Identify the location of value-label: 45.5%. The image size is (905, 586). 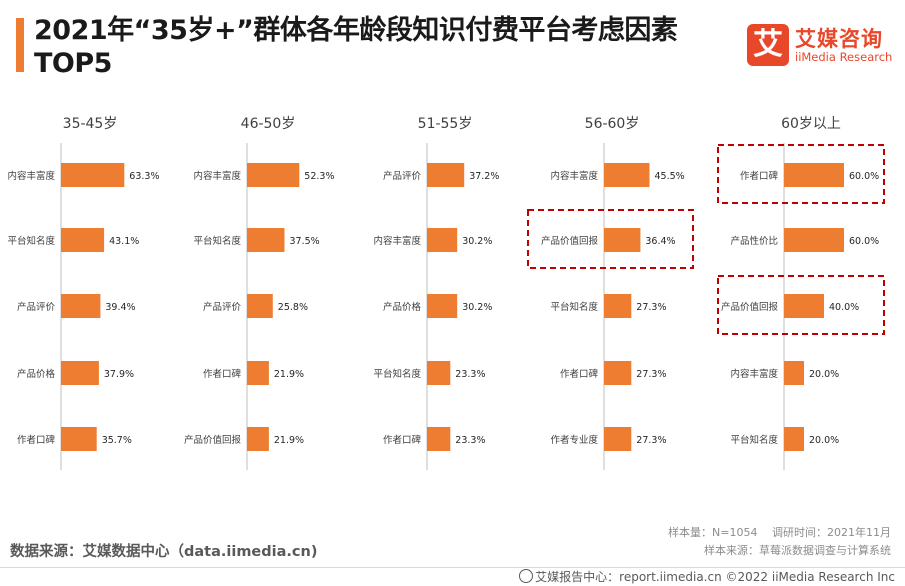
(670, 176).